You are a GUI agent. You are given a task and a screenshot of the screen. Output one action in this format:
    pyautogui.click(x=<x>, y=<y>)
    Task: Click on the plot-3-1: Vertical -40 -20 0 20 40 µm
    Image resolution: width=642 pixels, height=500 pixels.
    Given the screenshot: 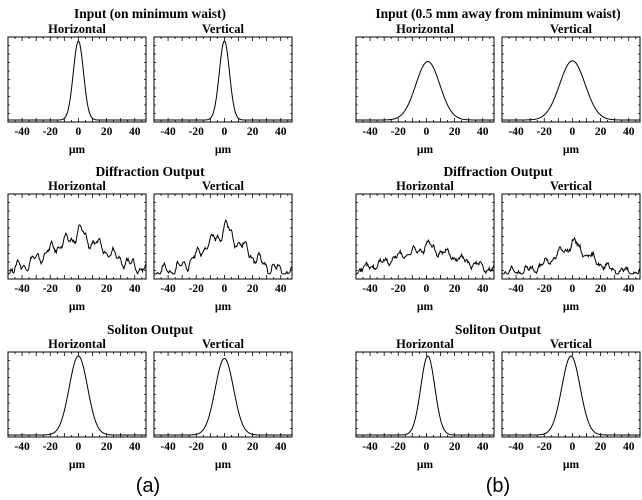 What is the action you would take?
    pyautogui.click(x=571, y=89)
    